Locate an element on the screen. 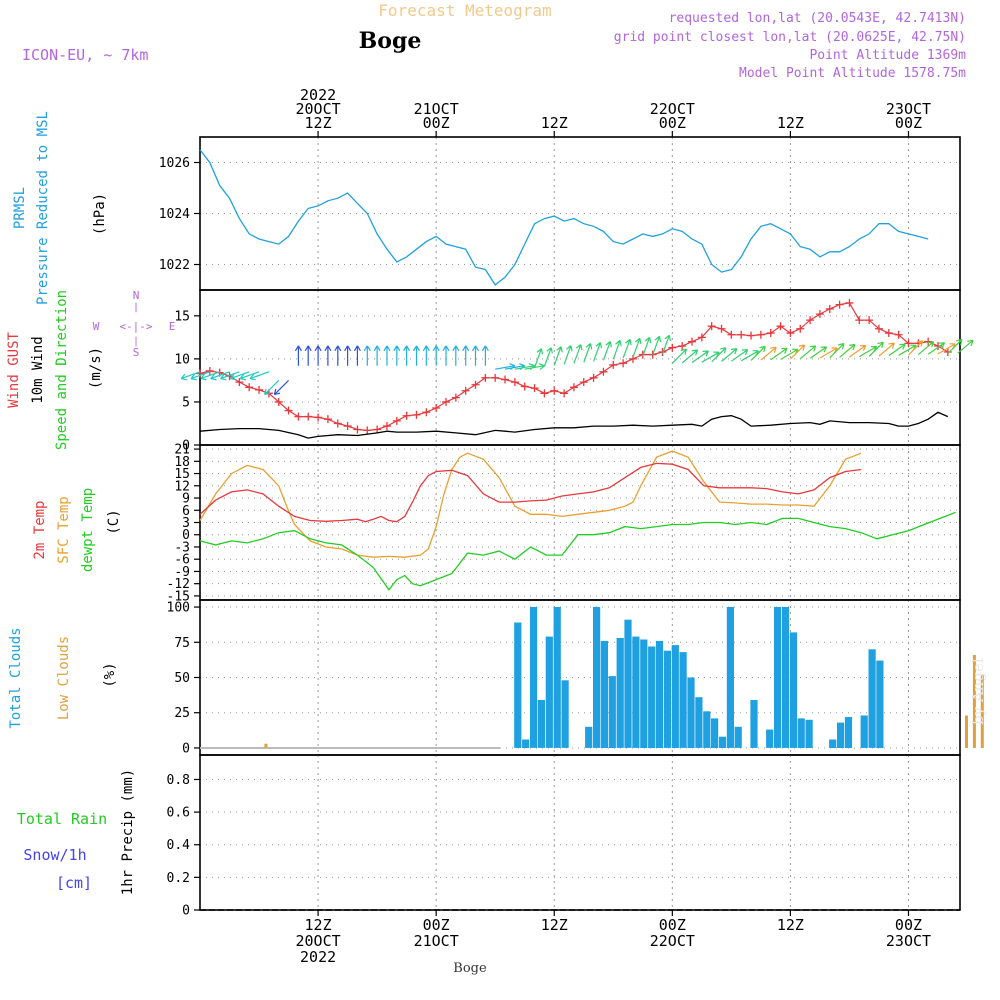 This screenshot has height=1000, width=1000. temp-ytick-label: 9 is located at coordinates (186, 499).